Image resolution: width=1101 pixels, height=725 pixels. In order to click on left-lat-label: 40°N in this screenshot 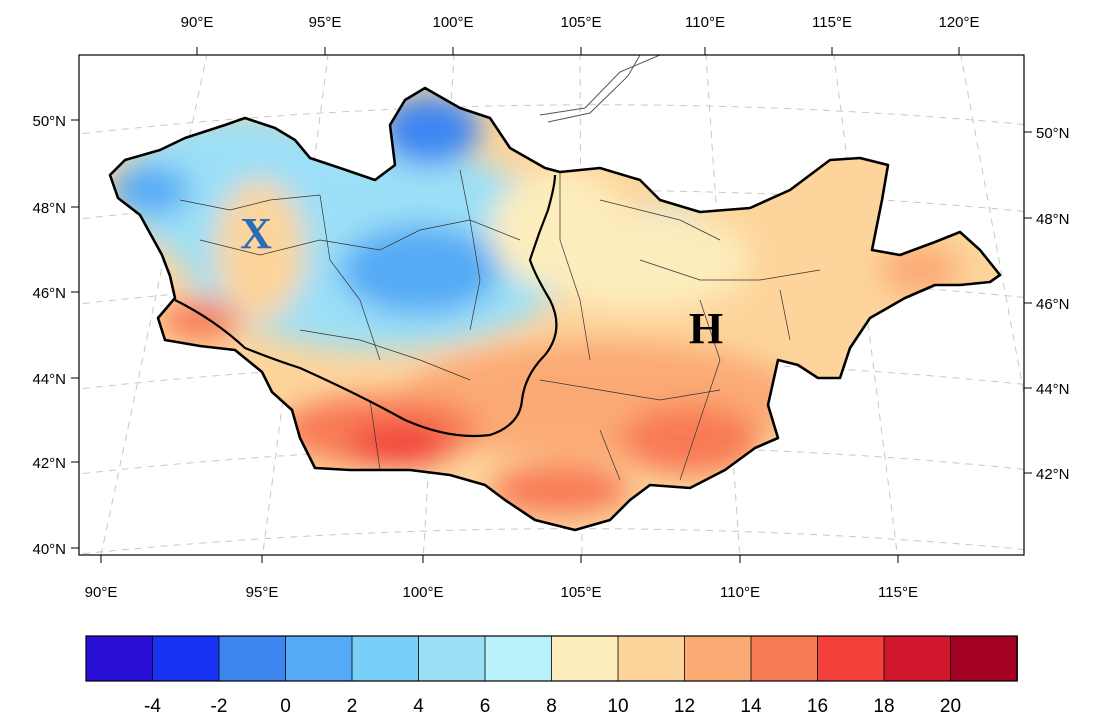, I will do `click(49, 549)`.